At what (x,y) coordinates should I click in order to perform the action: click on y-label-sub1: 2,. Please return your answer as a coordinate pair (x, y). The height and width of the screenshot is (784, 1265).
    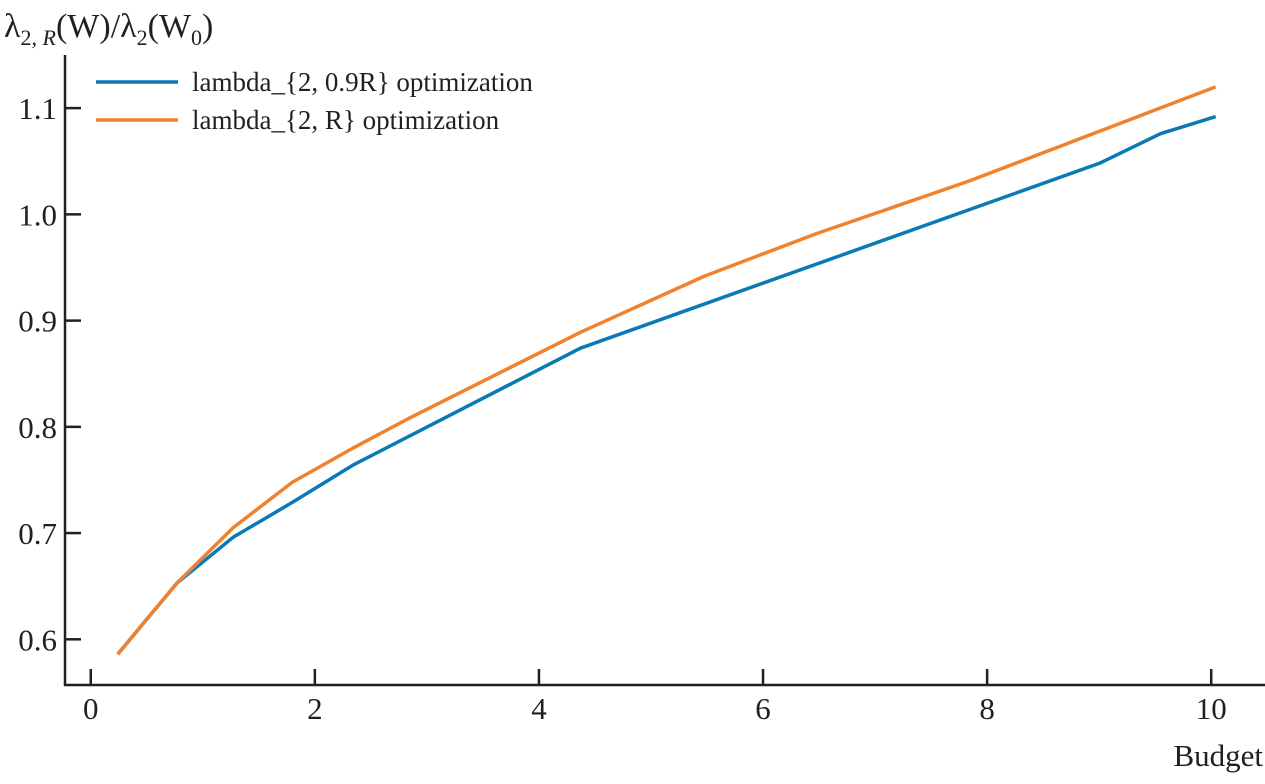
    Looking at the image, I should click on (31, 37).